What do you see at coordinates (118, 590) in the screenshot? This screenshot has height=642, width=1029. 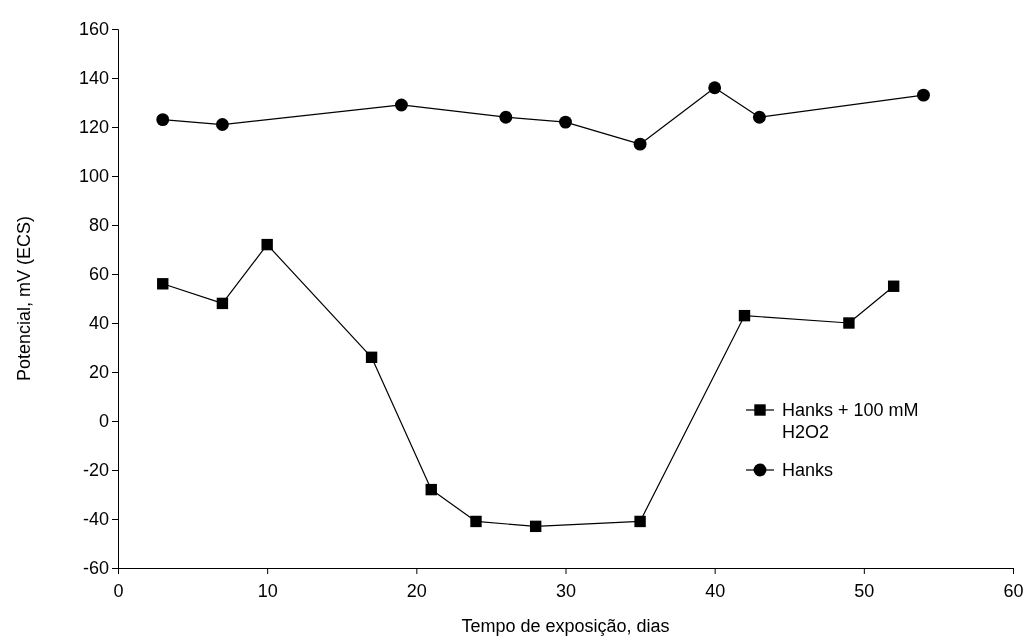 I see `x-tick-label: 0` at bounding box center [118, 590].